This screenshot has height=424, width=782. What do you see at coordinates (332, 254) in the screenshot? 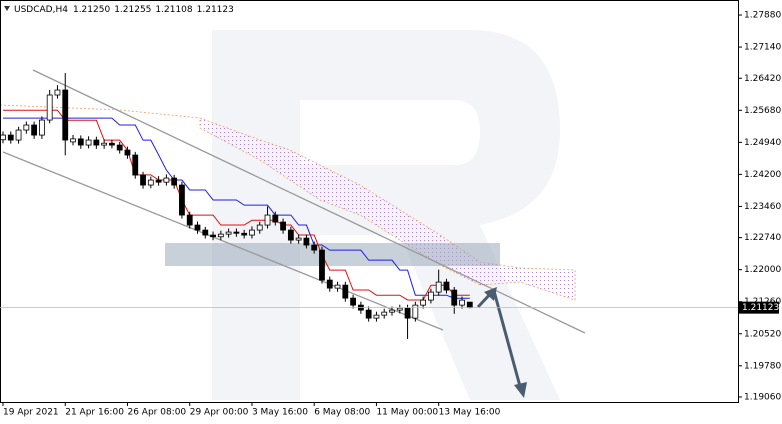
I see `price-zone` at bounding box center [332, 254].